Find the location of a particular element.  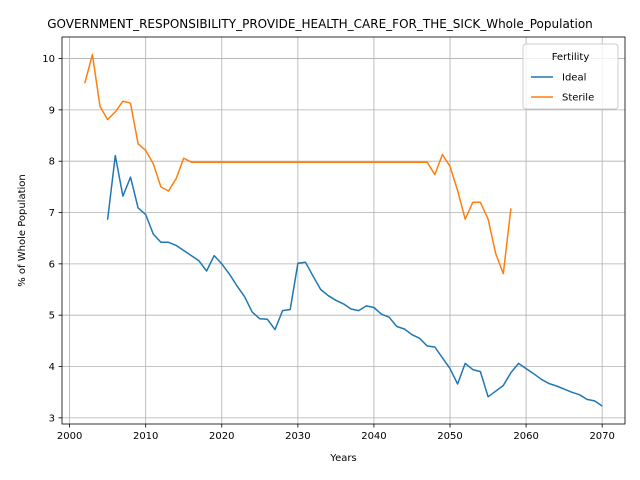

x-tick-label: 2010 is located at coordinates (145, 436).